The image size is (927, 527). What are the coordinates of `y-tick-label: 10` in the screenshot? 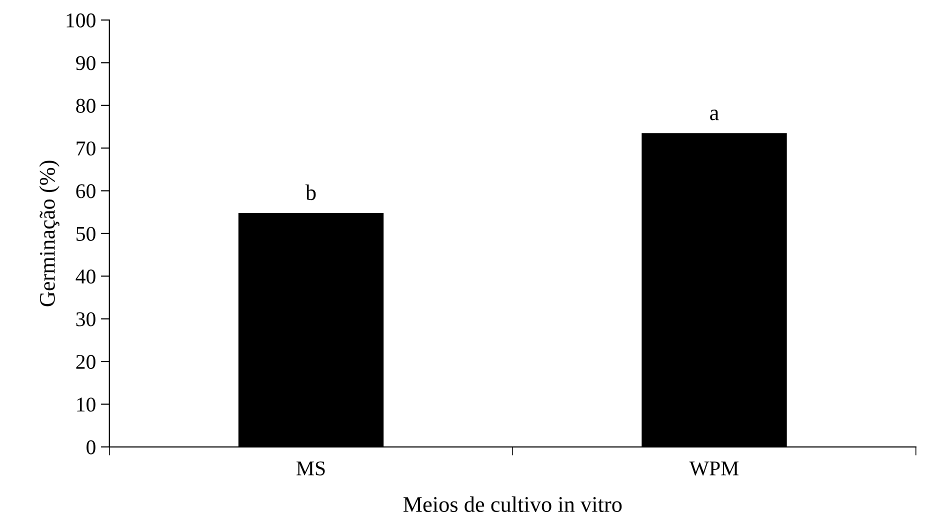 It's located at (86, 405).